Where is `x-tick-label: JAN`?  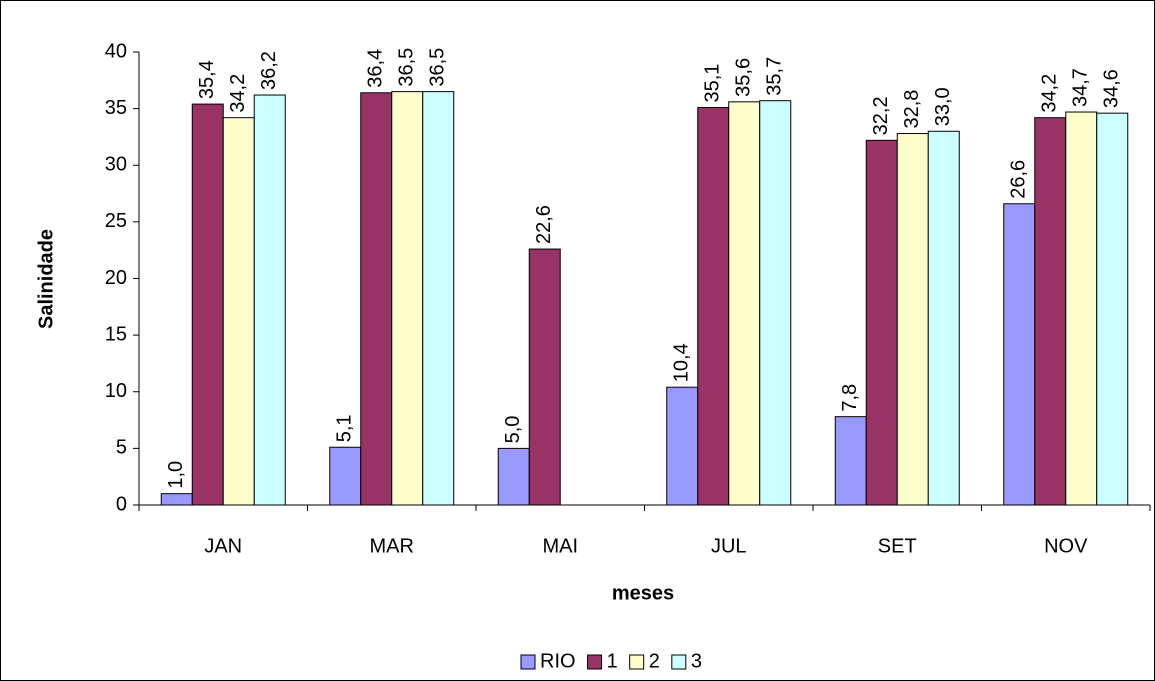 x-tick-label: JAN is located at coordinates (223, 546).